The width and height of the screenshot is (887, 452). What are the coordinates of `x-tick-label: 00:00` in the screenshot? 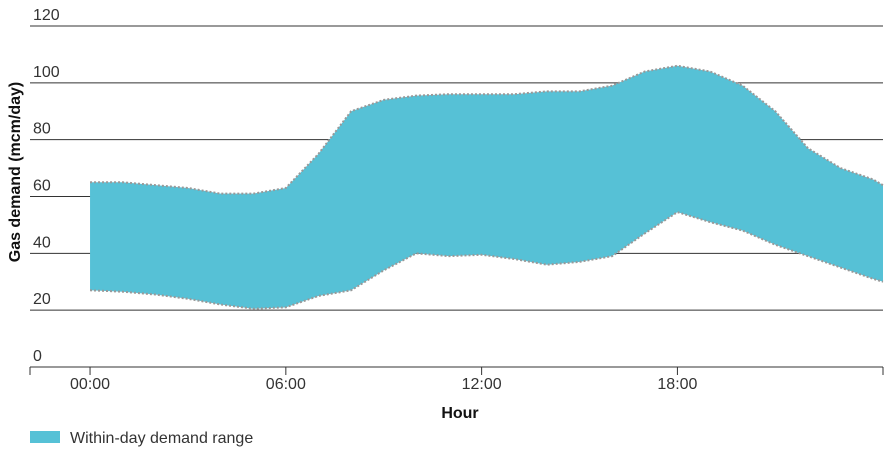 It's located at (90, 384).